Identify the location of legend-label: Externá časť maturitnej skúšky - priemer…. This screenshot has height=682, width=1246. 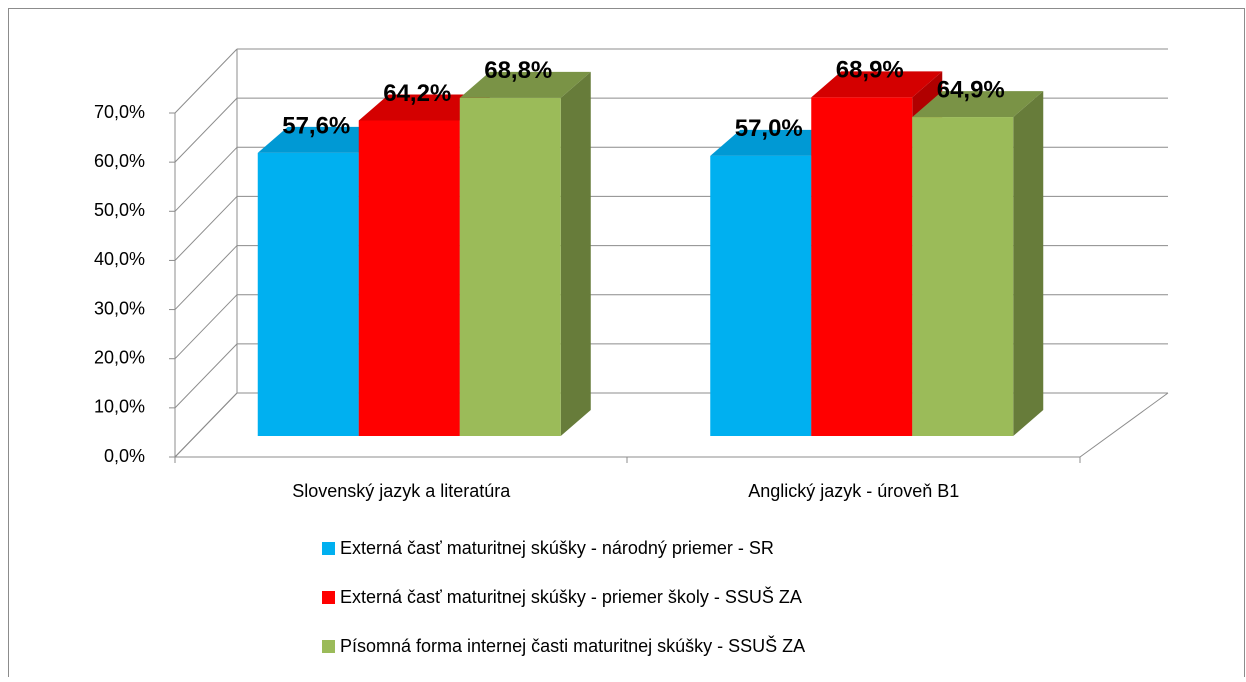
(571, 596).